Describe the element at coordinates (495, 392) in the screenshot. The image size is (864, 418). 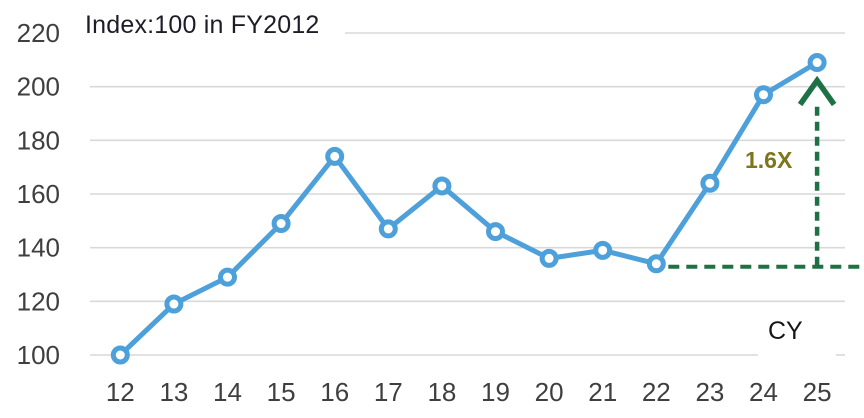
I see `x-tick-label: 19` at that location.